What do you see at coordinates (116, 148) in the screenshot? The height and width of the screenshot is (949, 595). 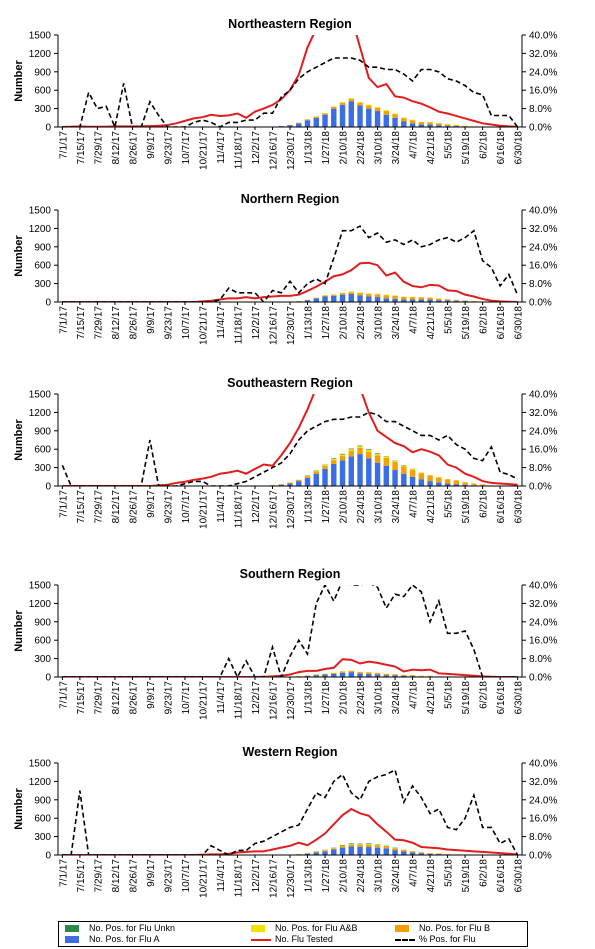 I see `x-tick-label-0-3: 8/12/17` at bounding box center [116, 148].